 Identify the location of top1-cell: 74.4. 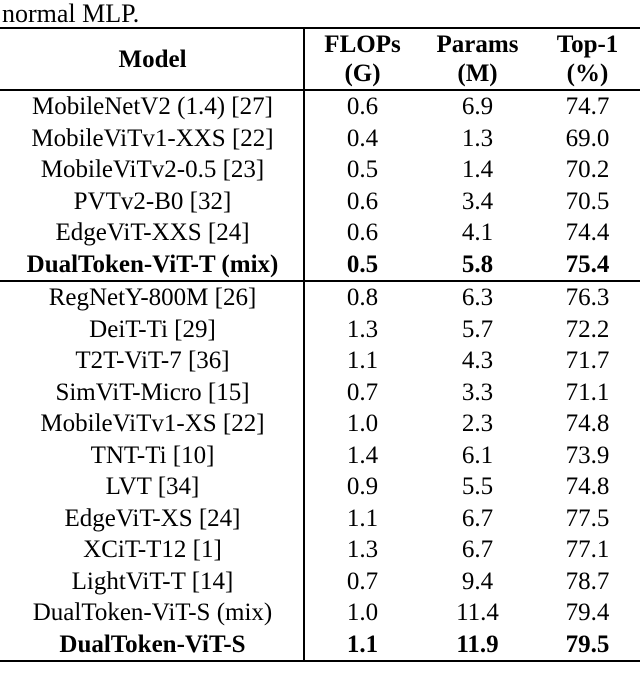
(587, 233).